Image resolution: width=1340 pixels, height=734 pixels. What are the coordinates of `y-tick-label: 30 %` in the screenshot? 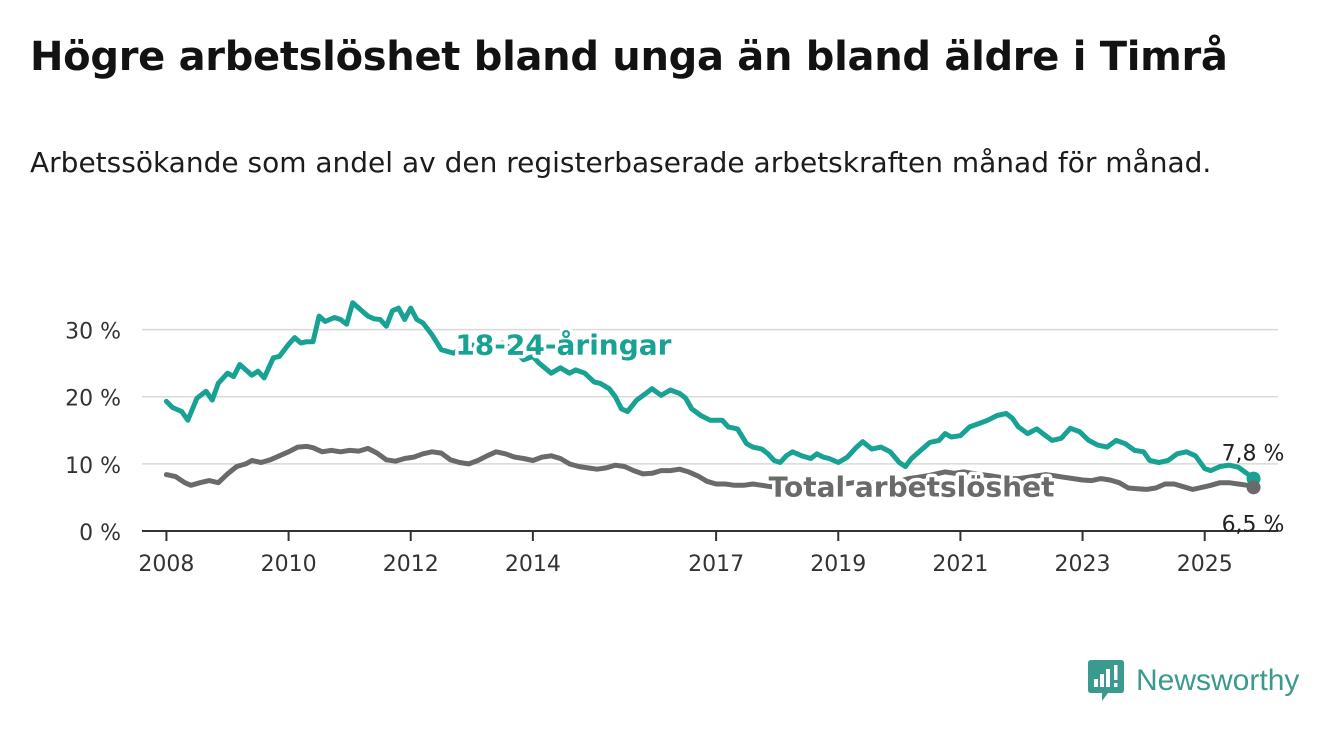 It's located at (93, 332).